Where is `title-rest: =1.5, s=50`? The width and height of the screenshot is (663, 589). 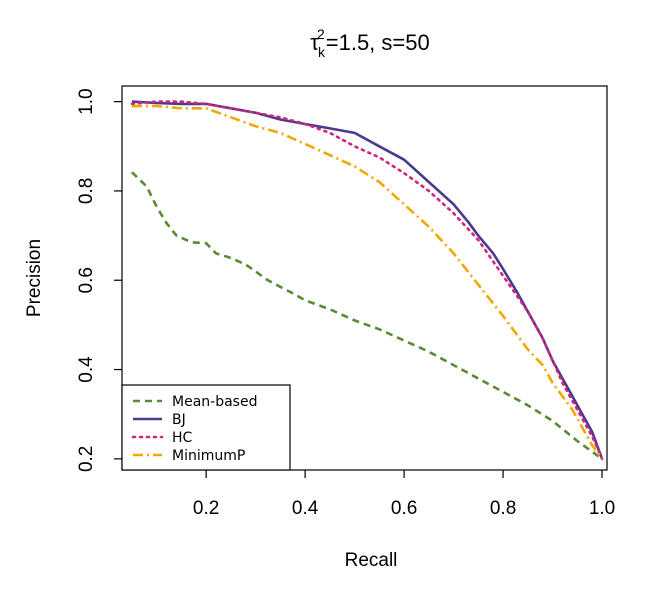 title-rest: =1.5, s=50 is located at coordinates (378, 42).